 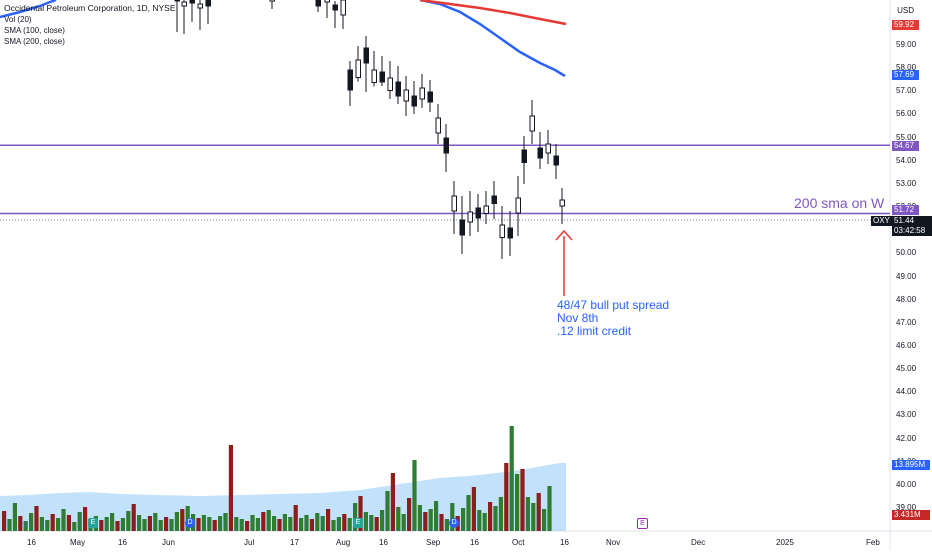 What do you see at coordinates (34, 41) in the screenshot?
I see `indicator-sma200: SMA (200, close)` at bounding box center [34, 41].